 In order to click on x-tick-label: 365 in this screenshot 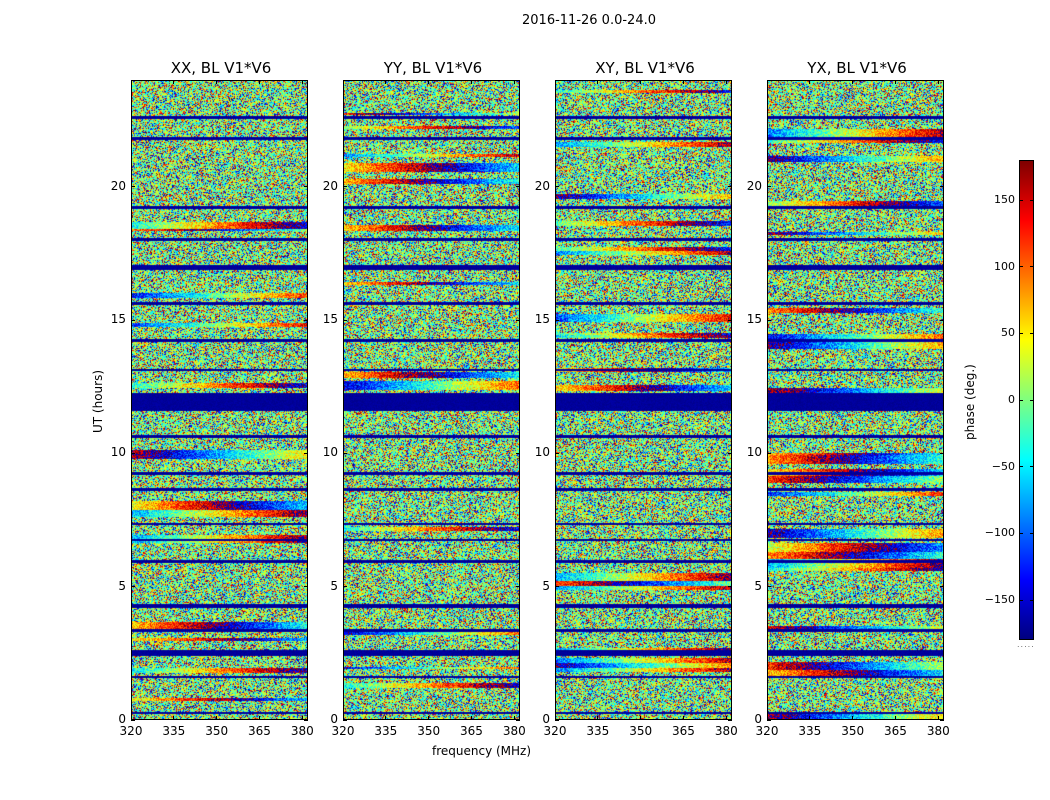, I will do `click(471, 731)`.